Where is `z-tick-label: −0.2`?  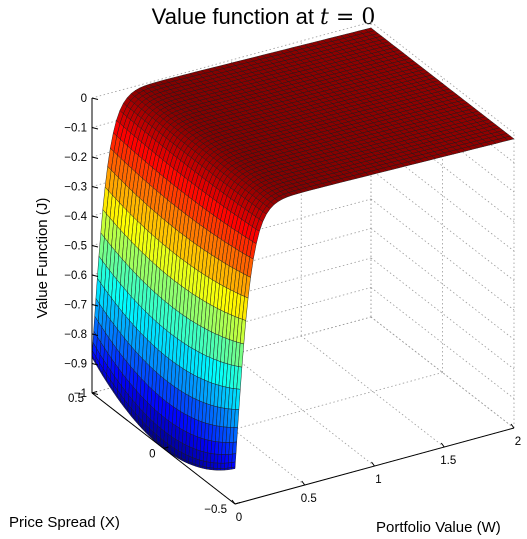
z-tick-label: −0.2 is located at coordinates (75, 158).